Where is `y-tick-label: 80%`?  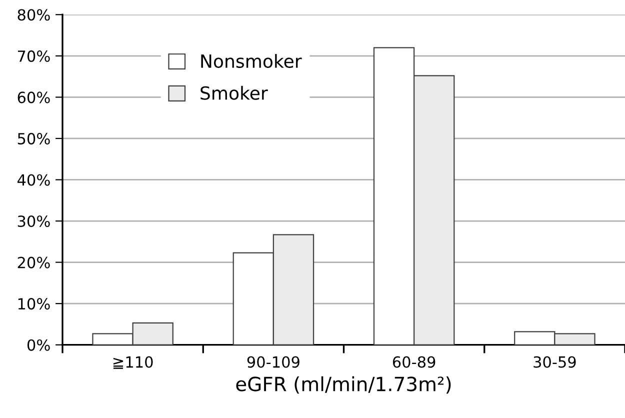 y-tick-label: 80% is located at coordinates (34, 15).